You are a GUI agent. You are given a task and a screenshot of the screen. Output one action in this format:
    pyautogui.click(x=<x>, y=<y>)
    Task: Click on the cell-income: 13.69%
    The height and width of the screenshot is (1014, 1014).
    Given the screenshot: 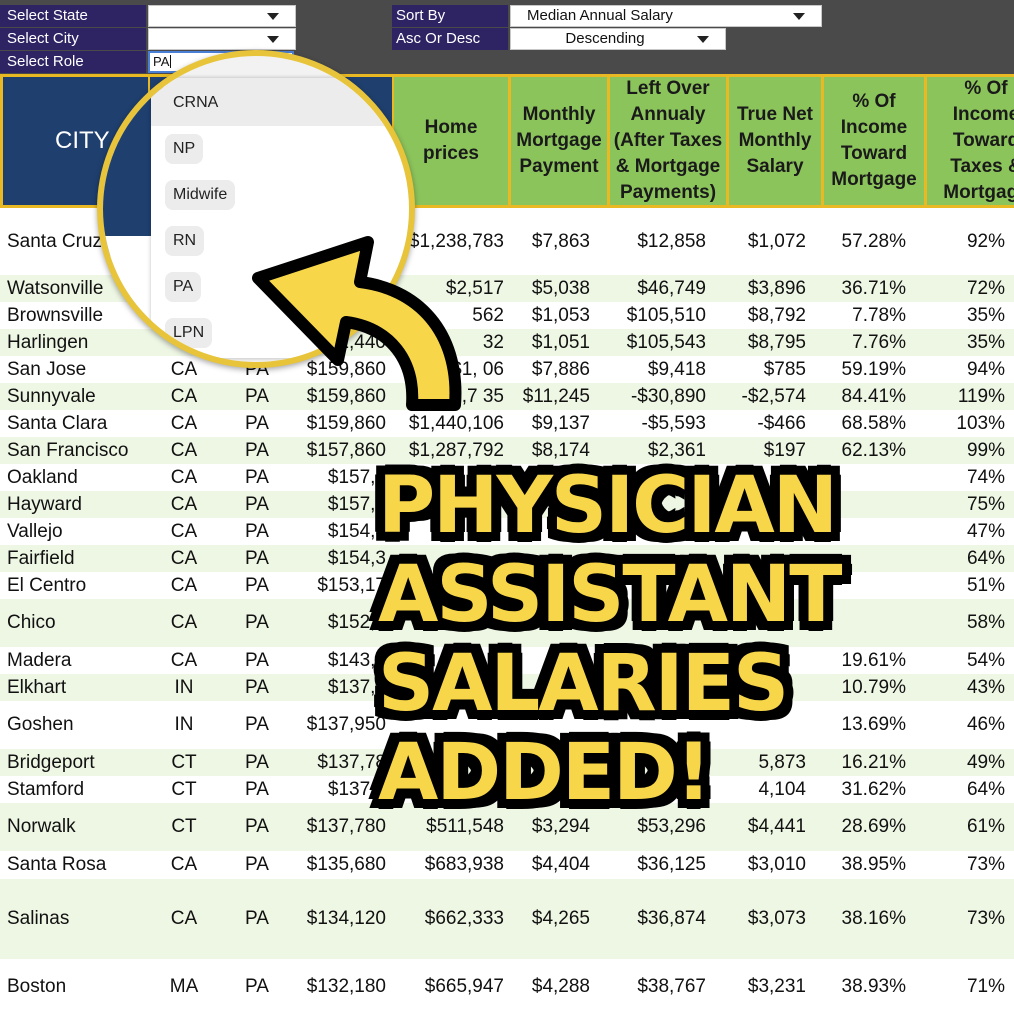 What is the action you would take?
    pyautogui.click(x=873, y=724)
    